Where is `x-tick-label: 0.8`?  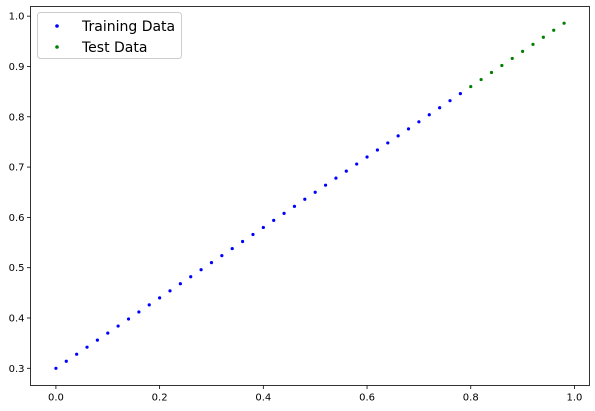
x-tick-label: 0.8 is located at coordinates (471, 398).